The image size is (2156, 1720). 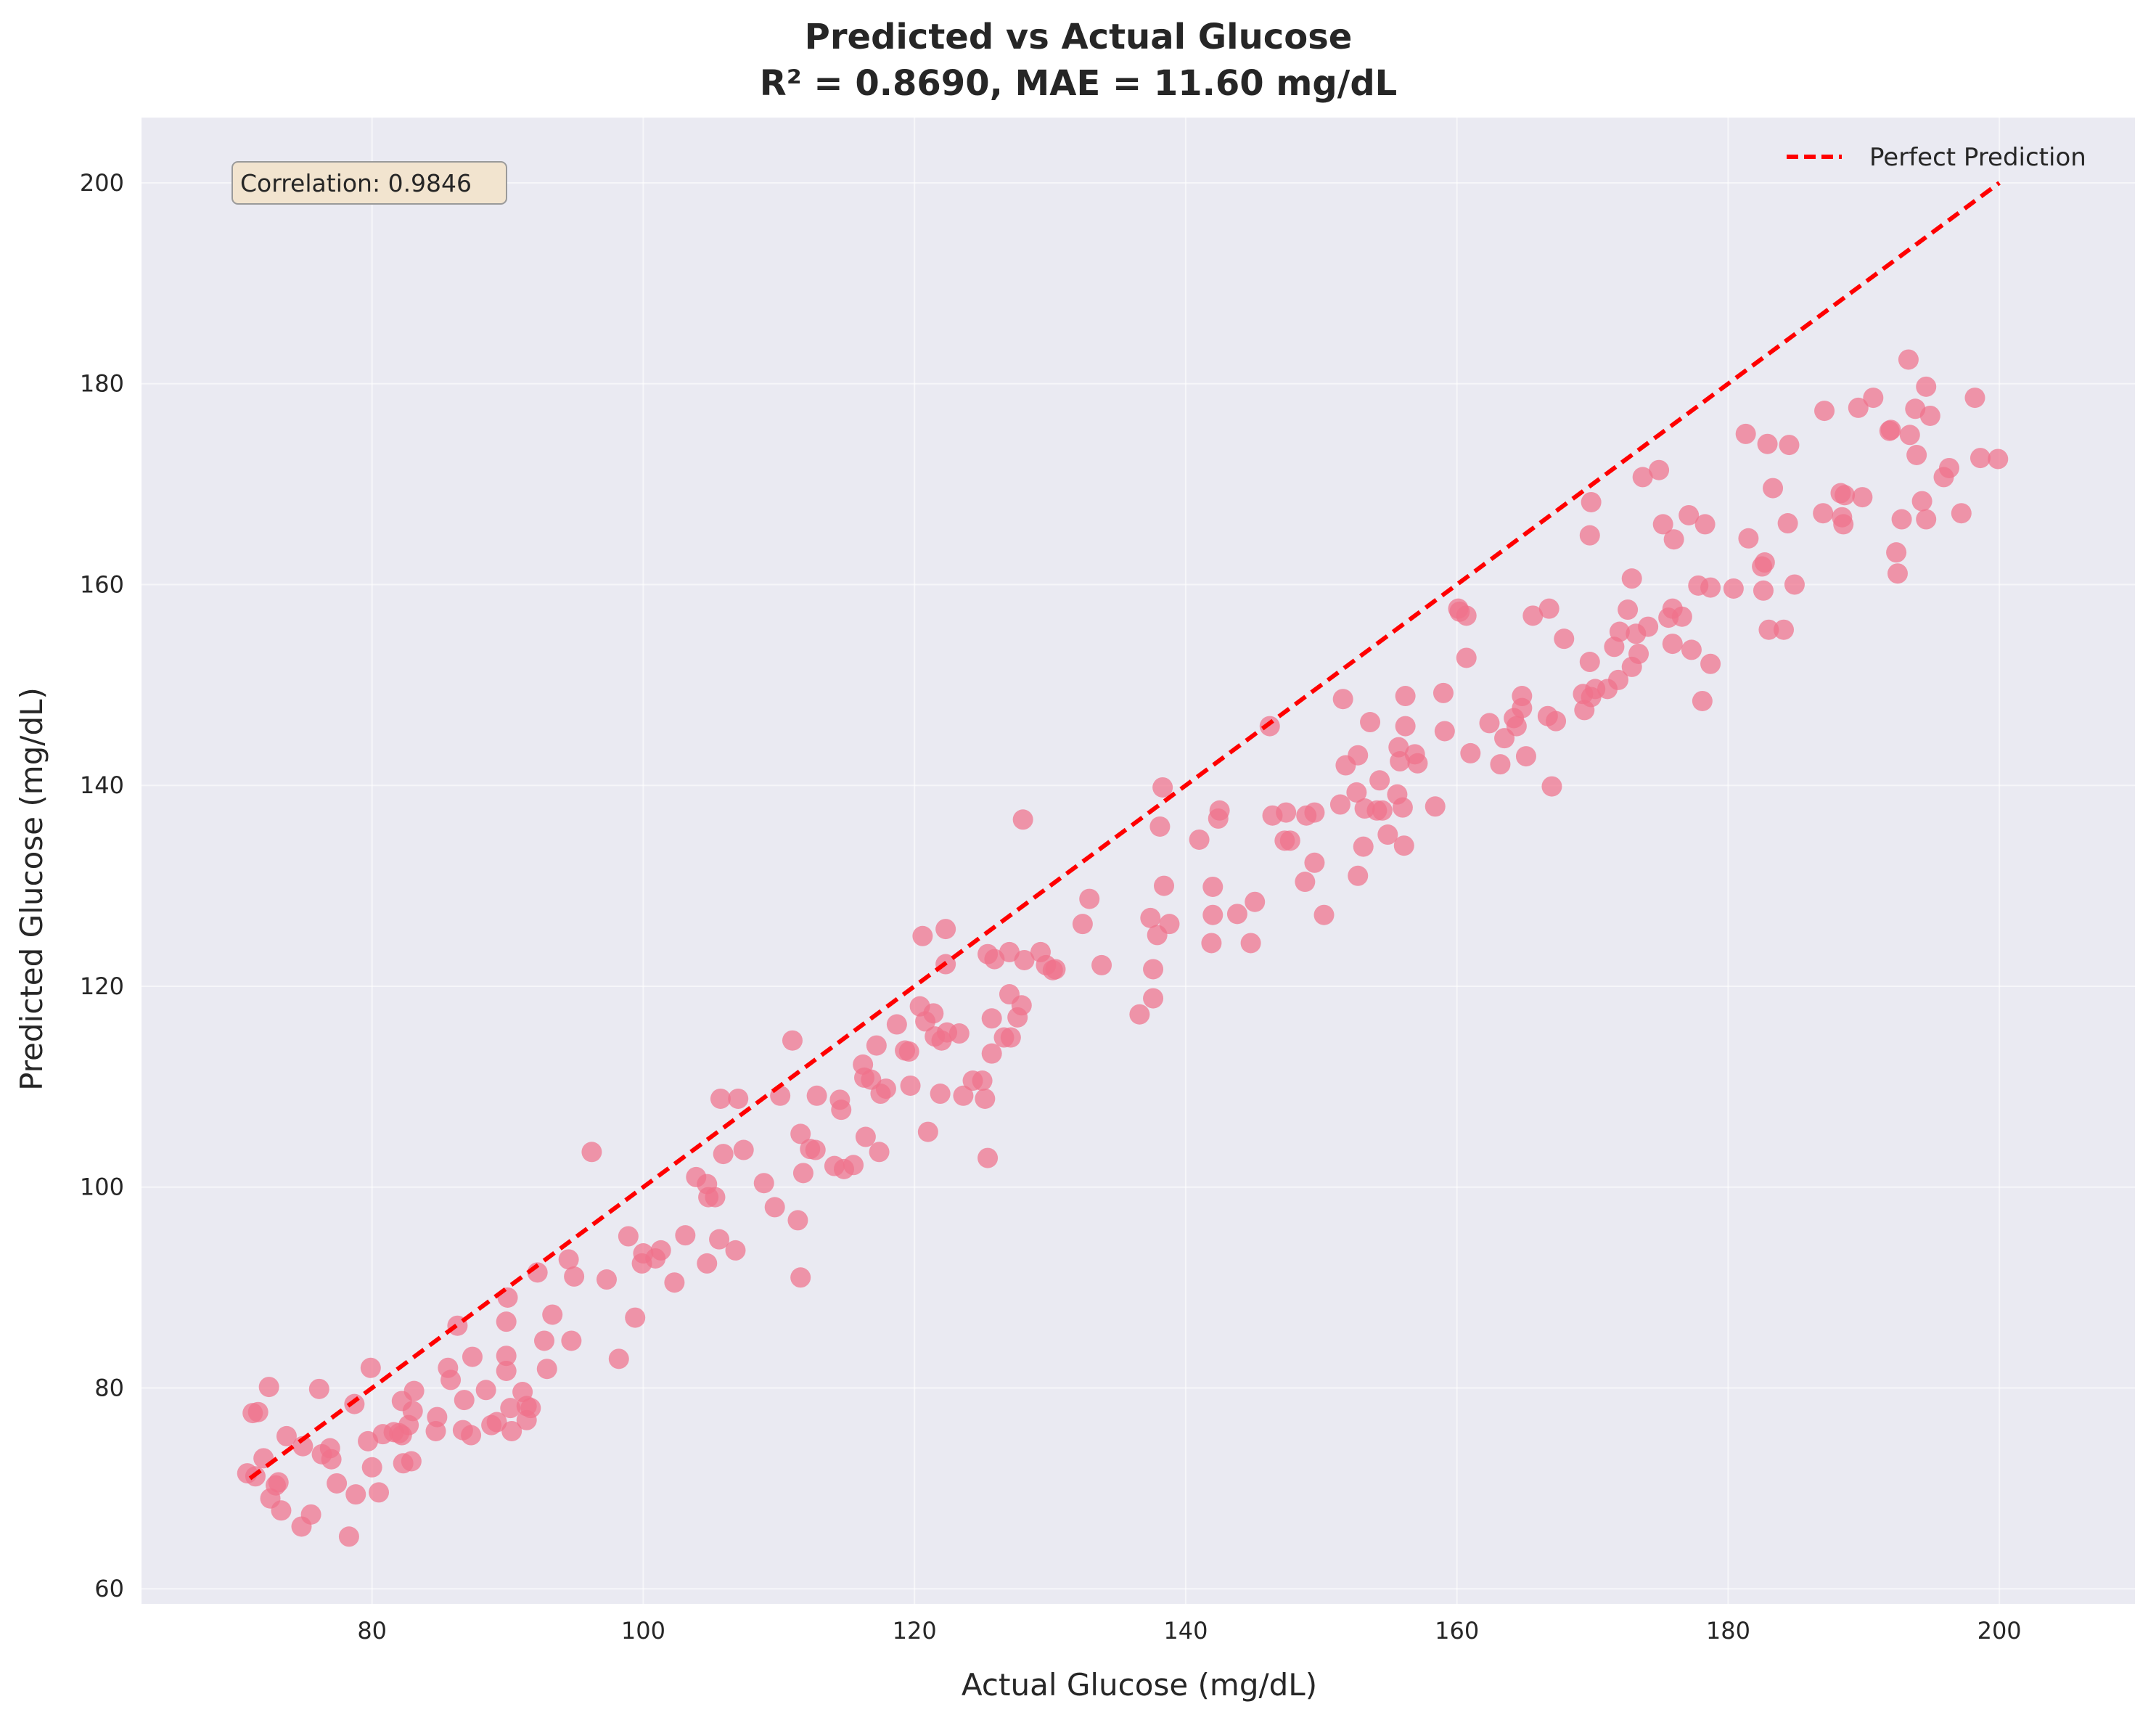 What do you see at coordinates (1079, 37) in the screenshot?
I see `chart-title: Predicted vs Actual Glucose` at bounding box center [1079, 37].